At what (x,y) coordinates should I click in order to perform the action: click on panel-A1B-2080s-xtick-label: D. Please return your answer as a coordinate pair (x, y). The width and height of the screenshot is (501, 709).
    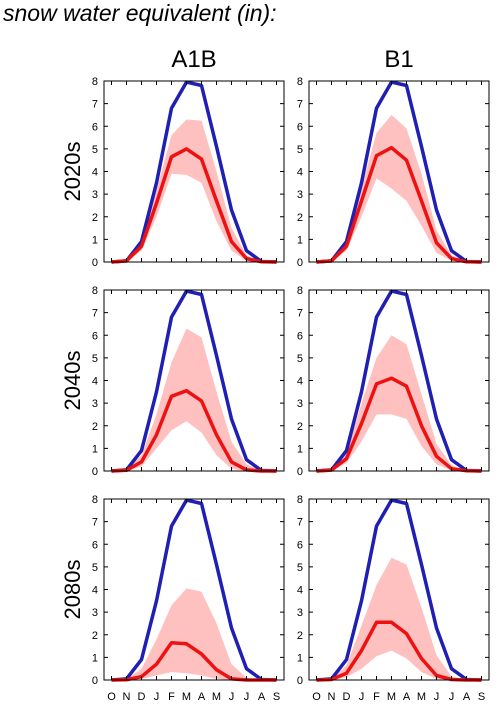
    Looking at the image, I should click on (142, 697).